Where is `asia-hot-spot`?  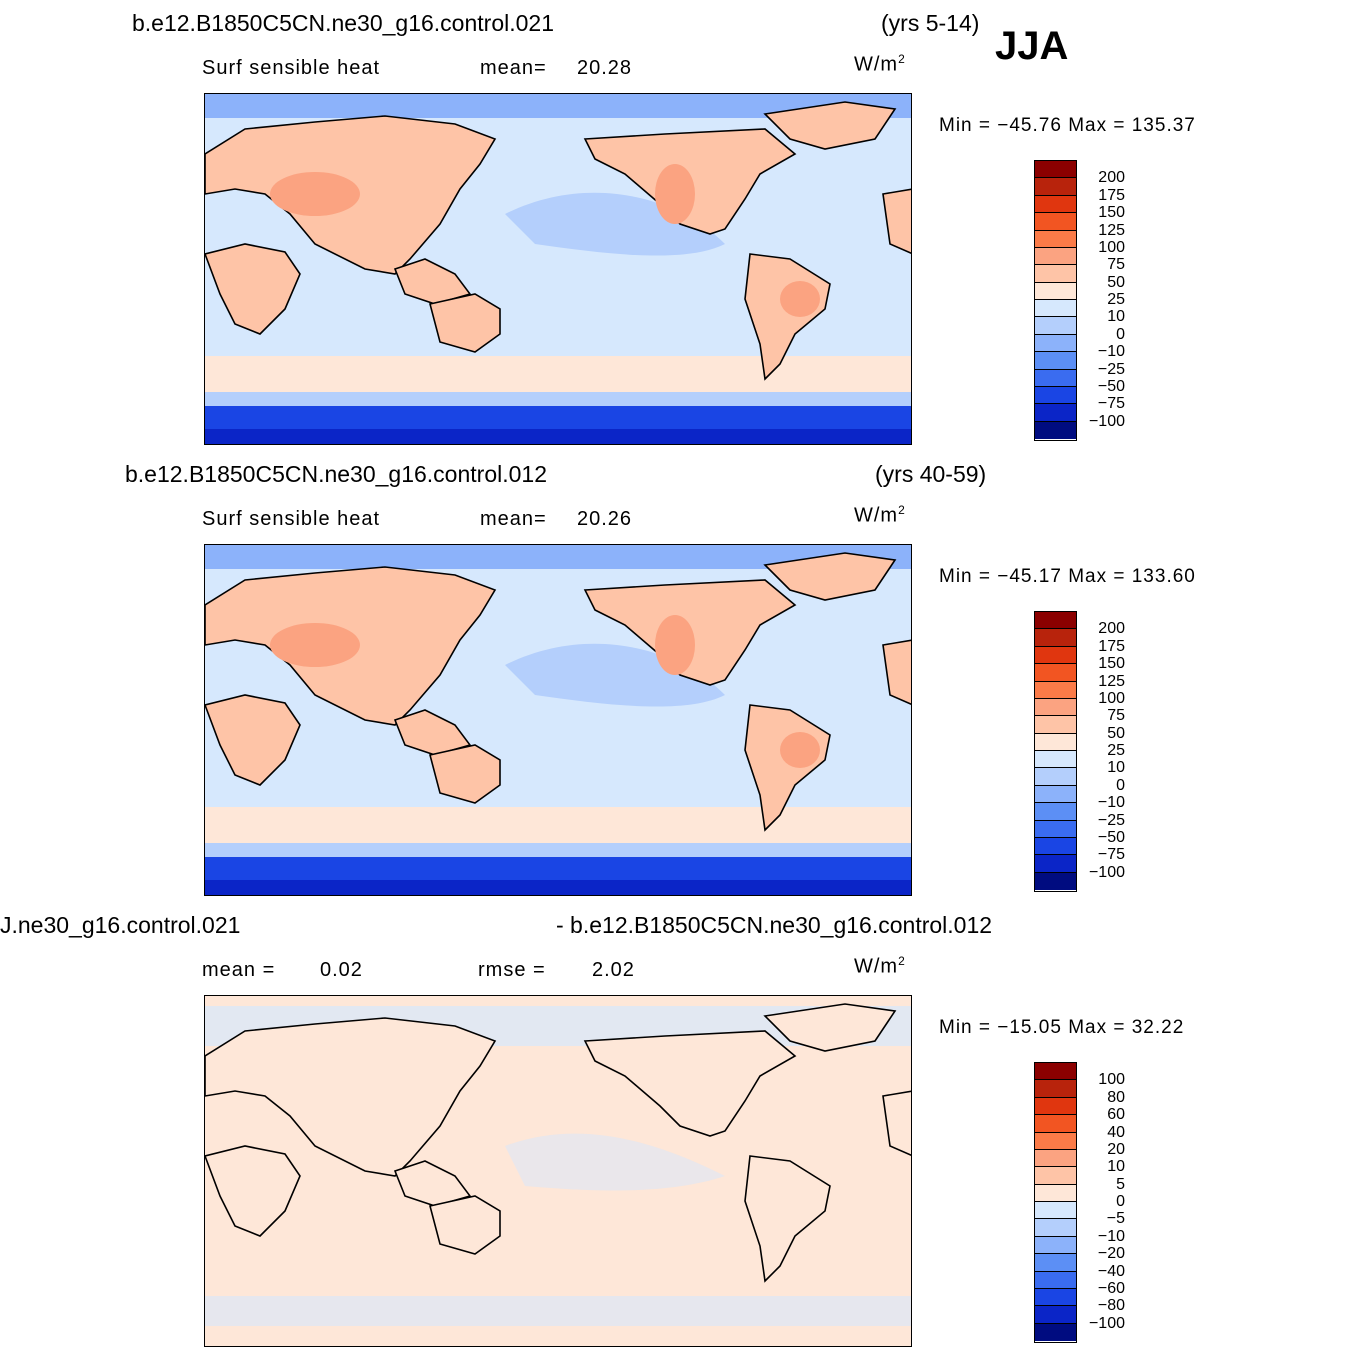
asia-hot-spot is located at coordinates (315, 645).